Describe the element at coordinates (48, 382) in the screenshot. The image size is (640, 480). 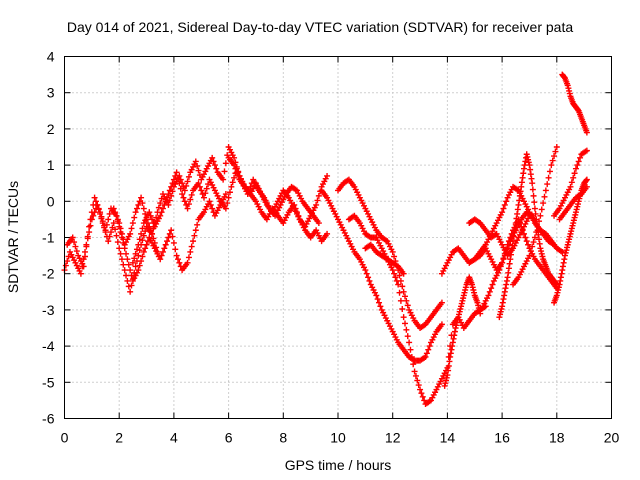
I see `y-tick-label: -5` at that location.